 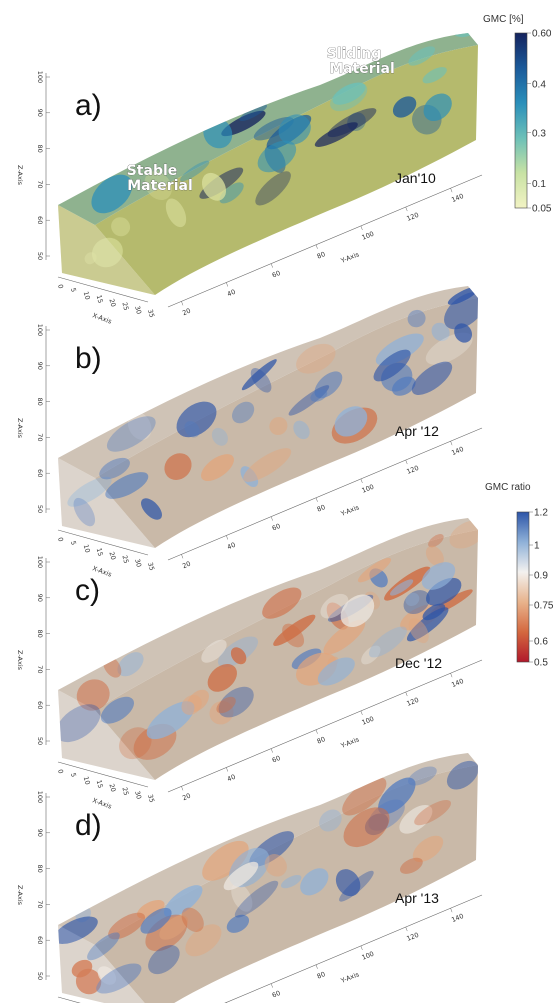 I want to click on x-tick-label: 20, so click(x=112, y=556).